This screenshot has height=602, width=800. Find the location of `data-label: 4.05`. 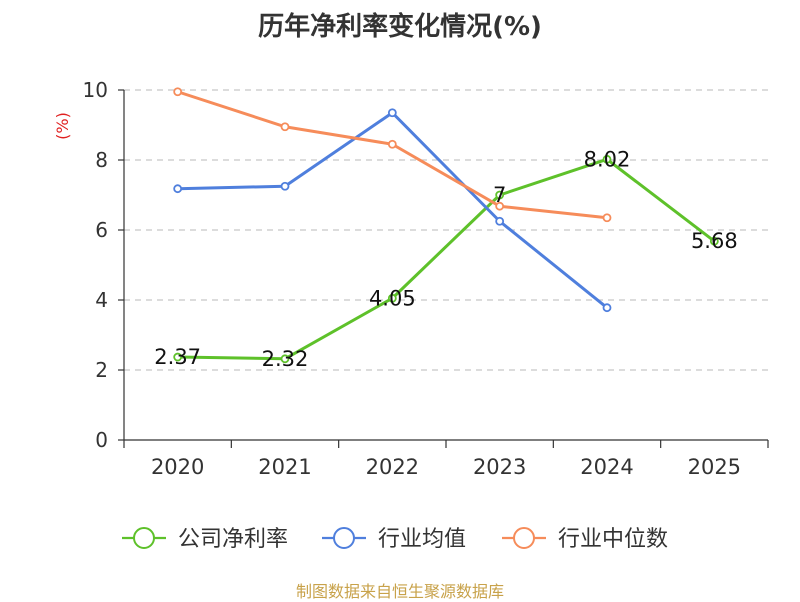

data-label: 4.05 is located at coordinates (392, 298).